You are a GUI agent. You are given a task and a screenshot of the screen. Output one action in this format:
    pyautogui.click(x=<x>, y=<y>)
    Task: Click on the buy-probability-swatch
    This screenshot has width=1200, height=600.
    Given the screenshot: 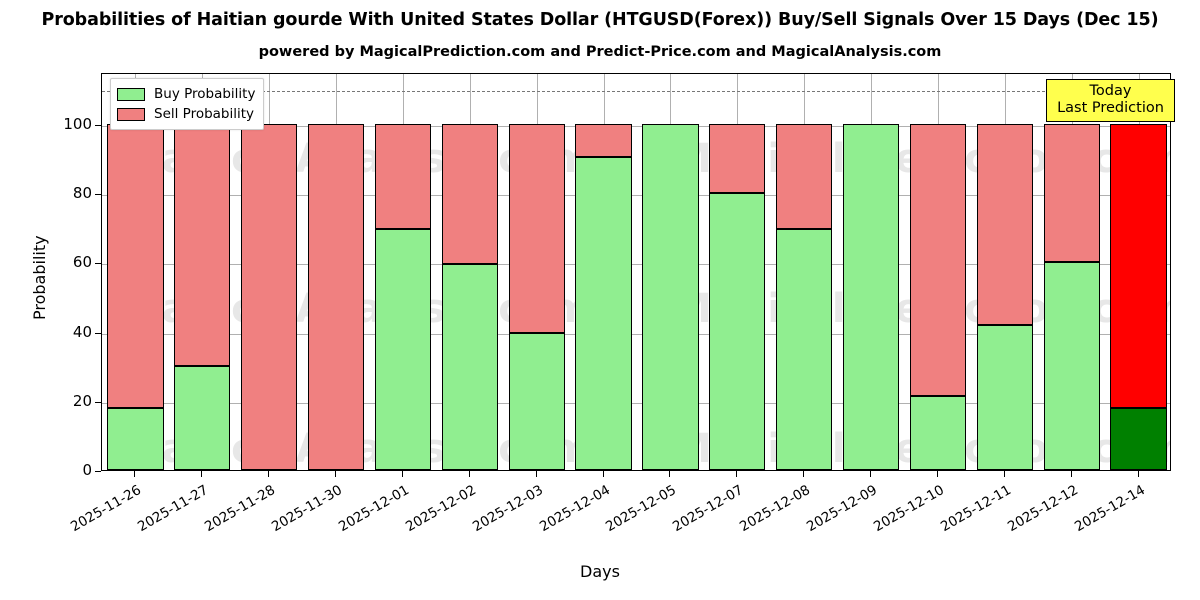 What is the action you would take?
    pyautogui.click(x=131, y=94)
    